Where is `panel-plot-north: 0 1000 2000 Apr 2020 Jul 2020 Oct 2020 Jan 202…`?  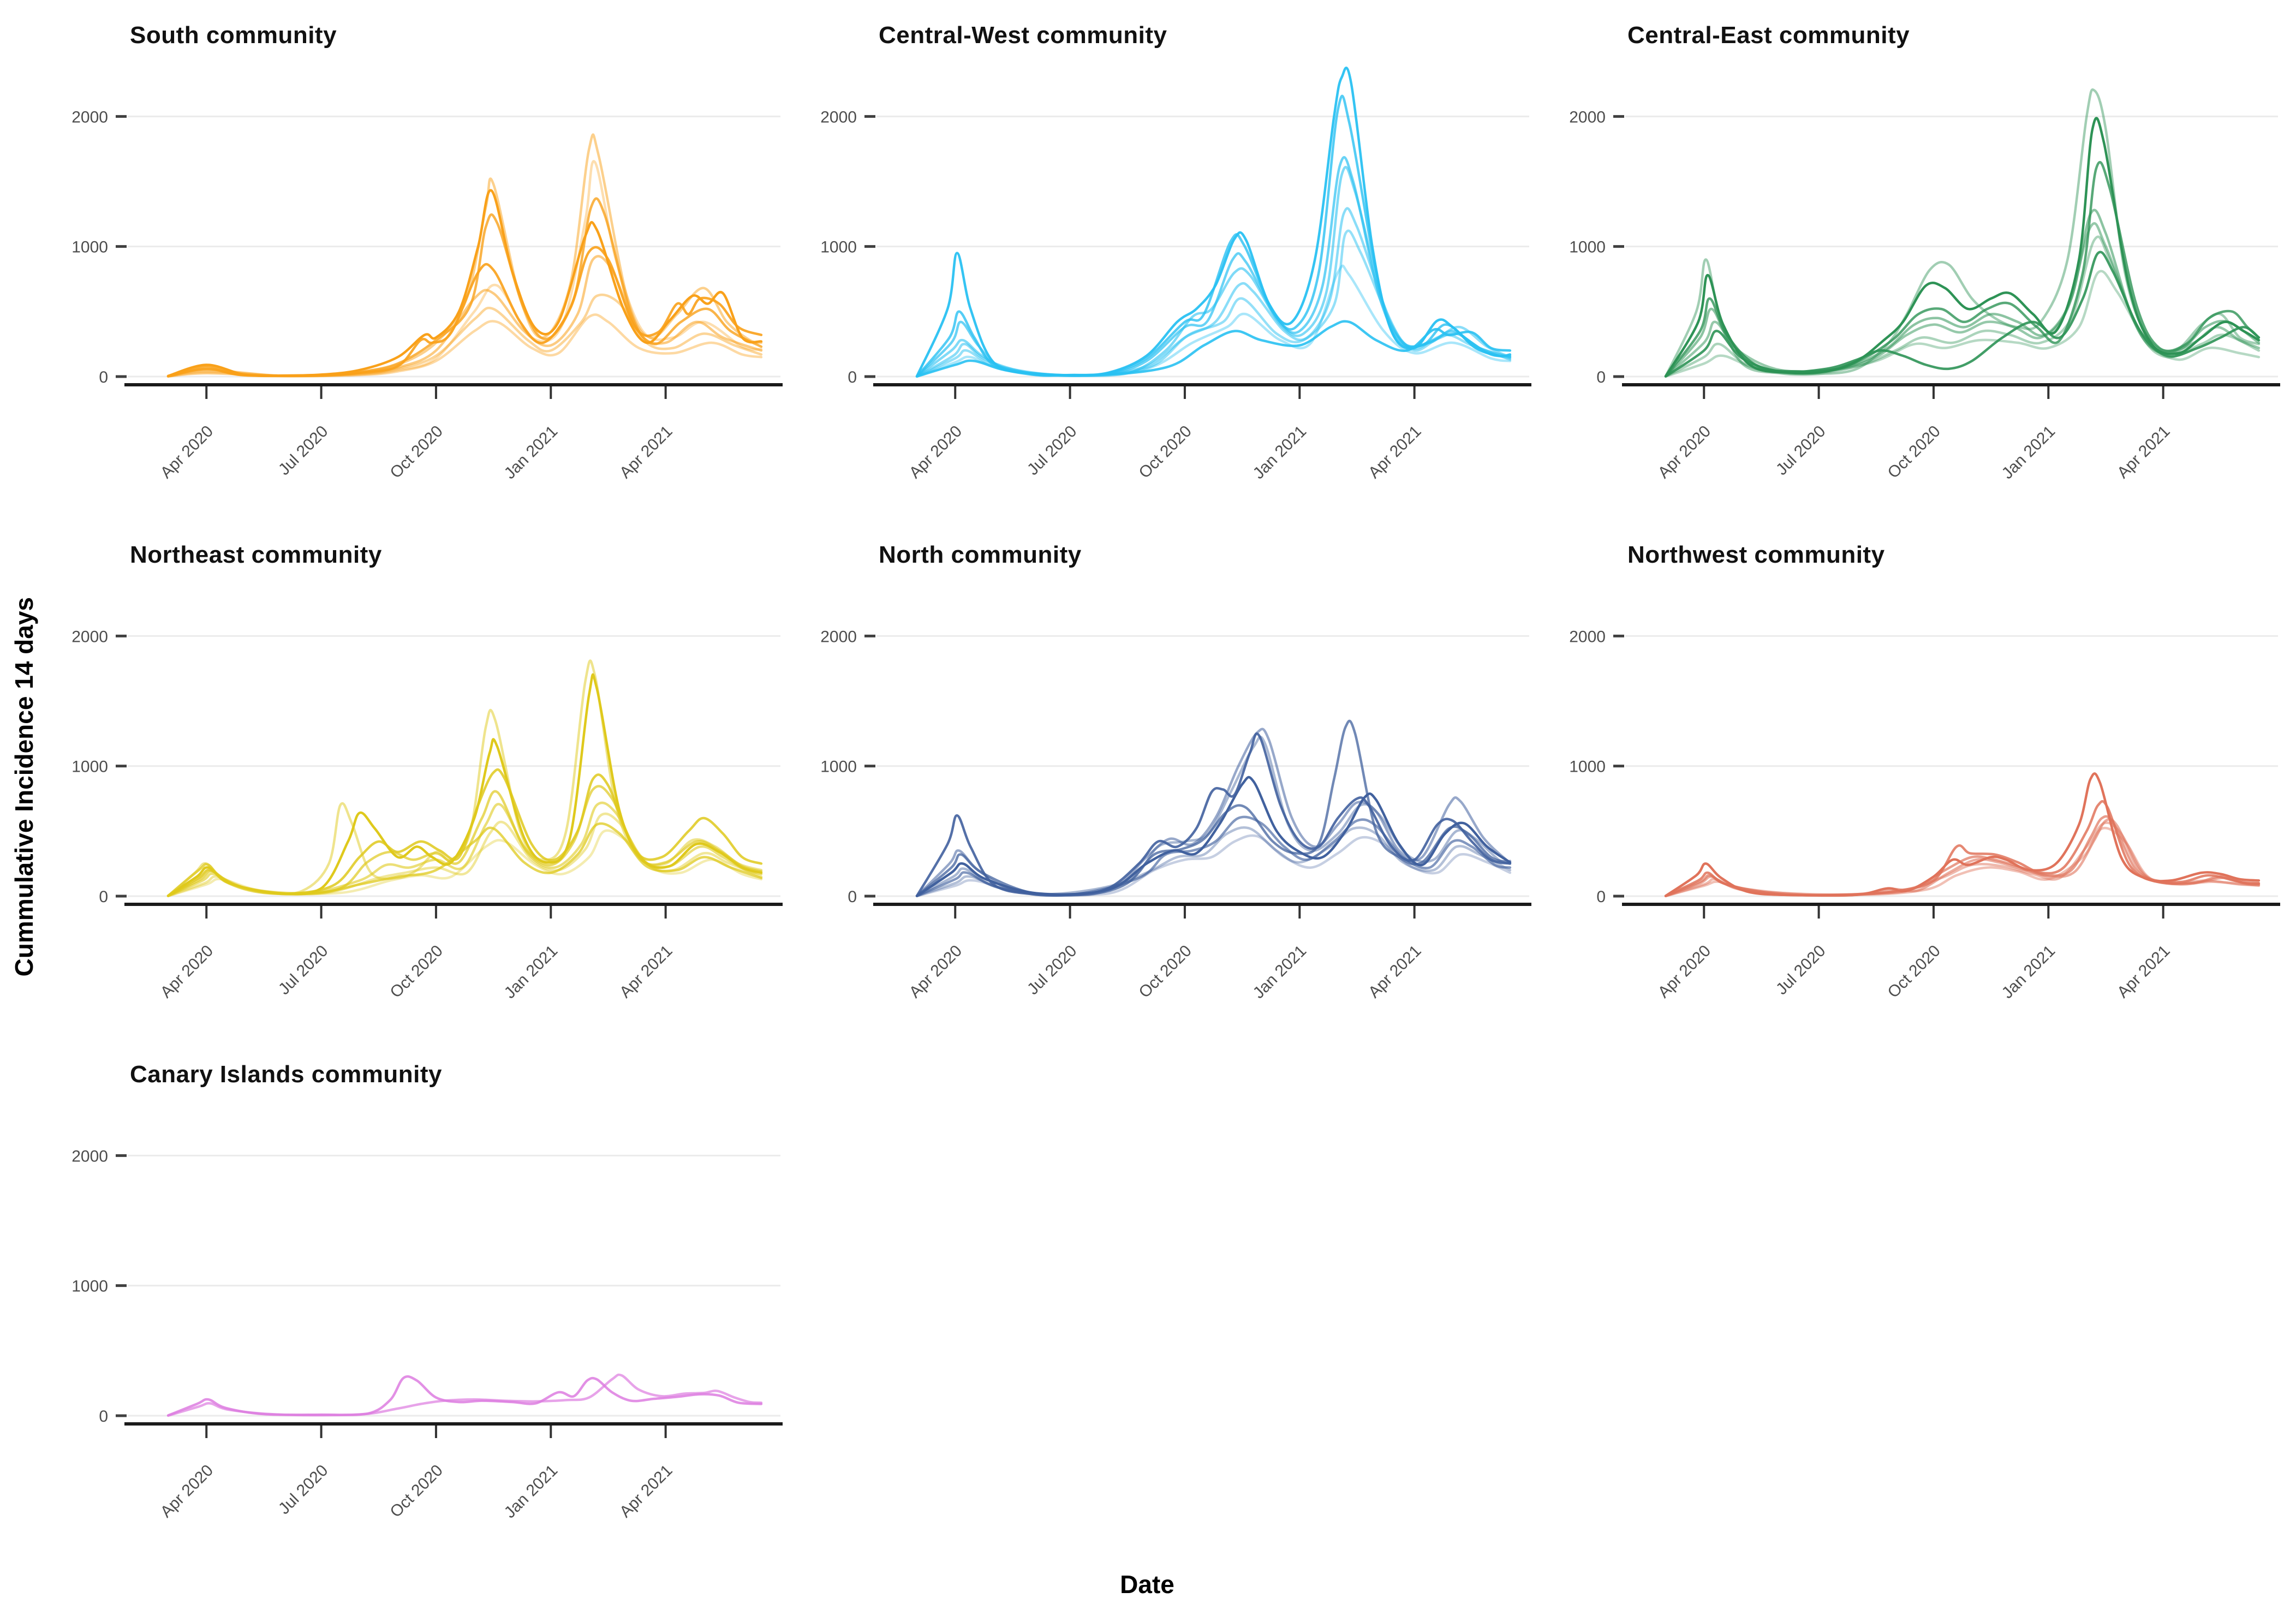
panel-plot-north: 0 1000 2000 Apr 2020 Jul 2020 Oct 2020 Jan 202… is located at coordinates (1175, 815).